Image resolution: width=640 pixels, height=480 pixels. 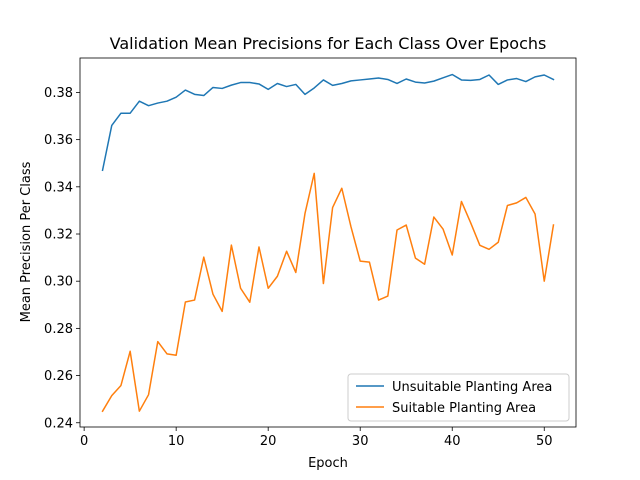 What do you see at coordinates (544, 441) in the screenshot?
I see `x-tick-label: 50` at bounding box center [544, 441].